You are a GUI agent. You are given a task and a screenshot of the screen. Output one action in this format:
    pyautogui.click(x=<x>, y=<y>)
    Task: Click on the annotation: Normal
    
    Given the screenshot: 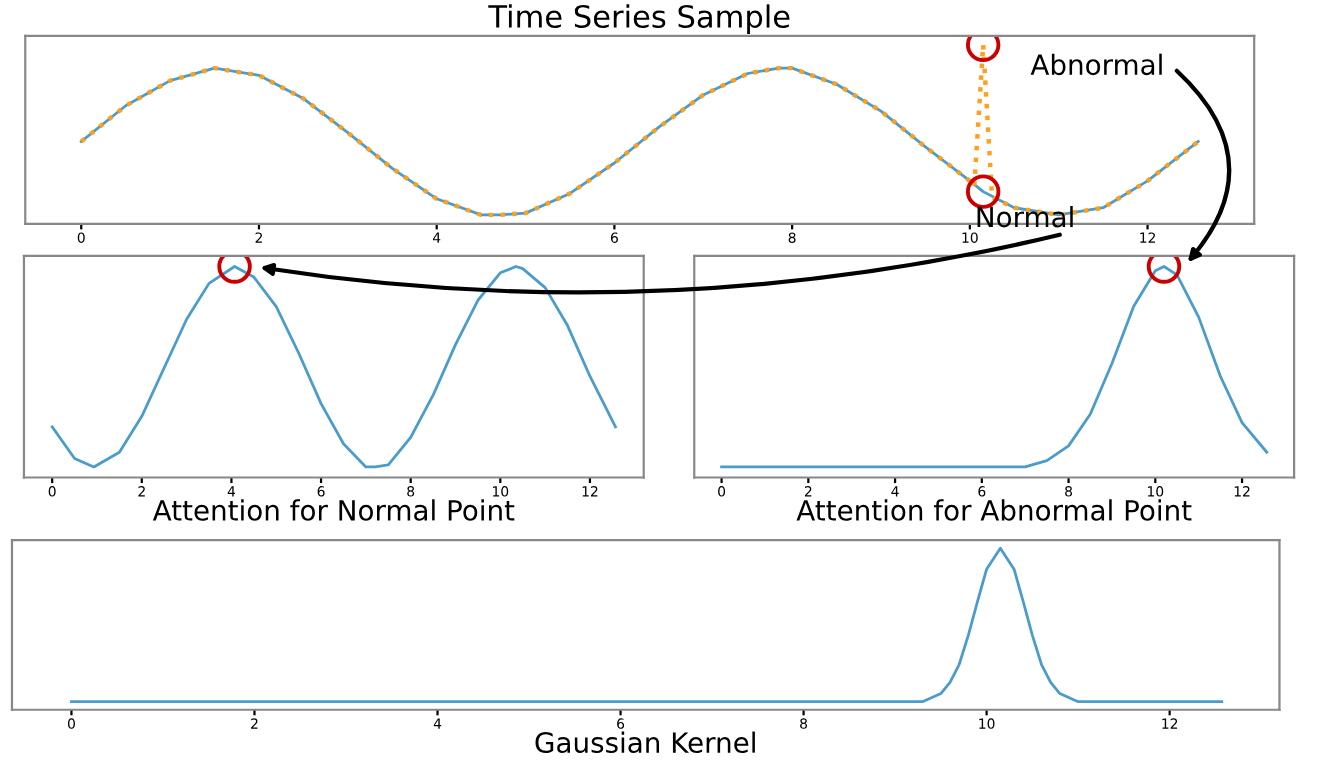 What is the action you would take?
    pyautogui.click(x=1025, y=216)
    